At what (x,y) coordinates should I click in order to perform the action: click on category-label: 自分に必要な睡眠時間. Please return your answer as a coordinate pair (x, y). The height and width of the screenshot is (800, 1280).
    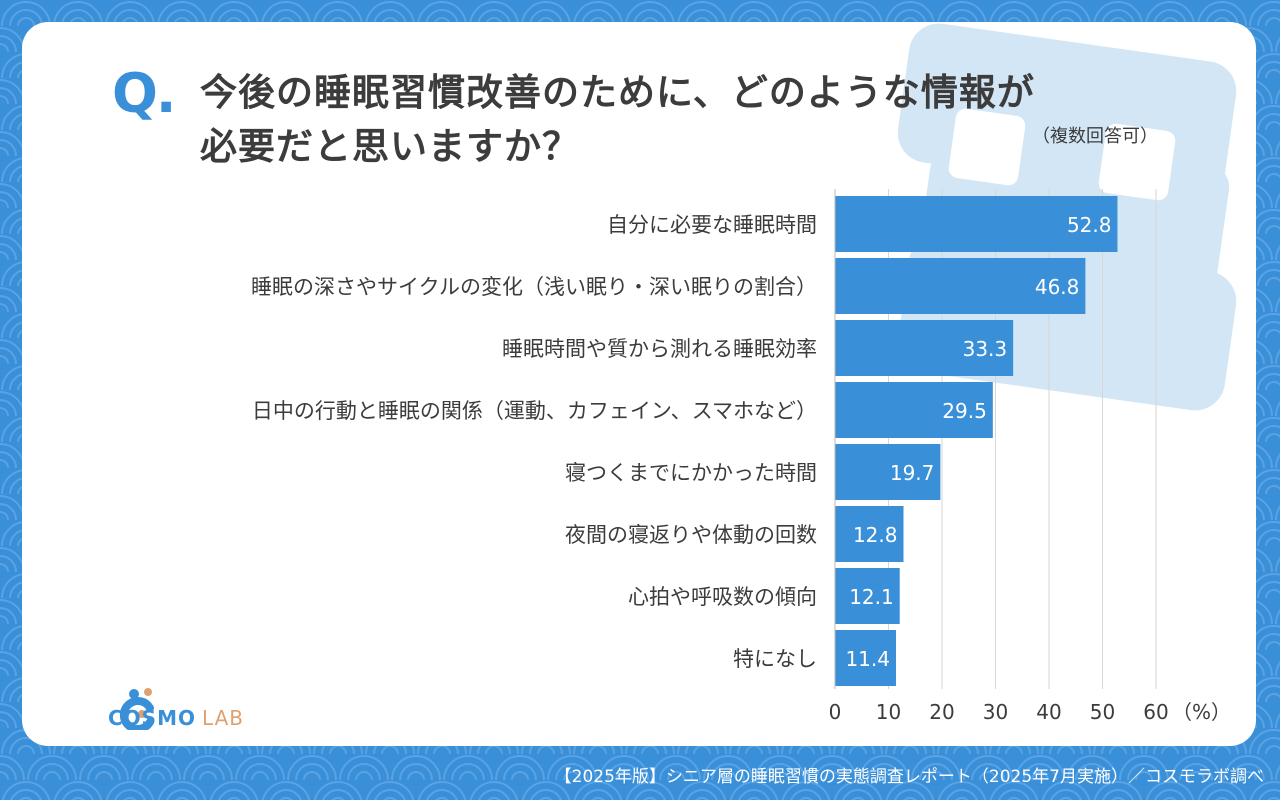
    Looking at the image, I should click on (712, 225).